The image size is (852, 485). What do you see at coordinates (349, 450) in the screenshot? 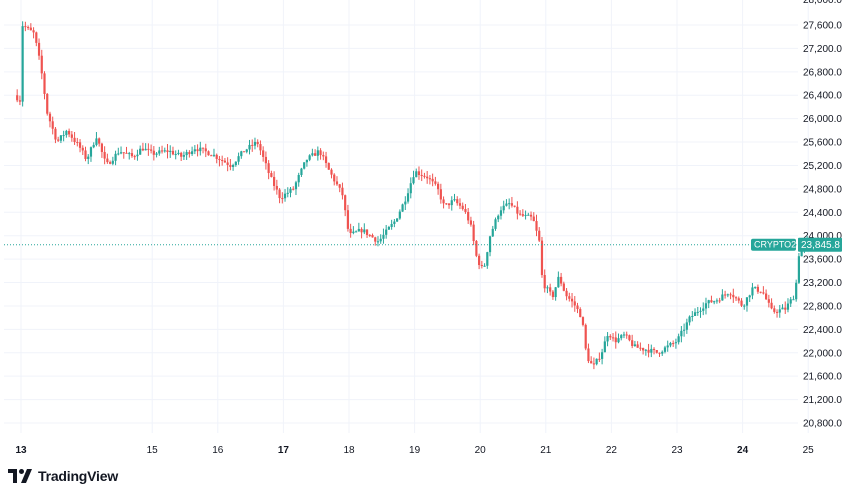
I see `time-tick-label: 18` at bounding box center [349, 450].